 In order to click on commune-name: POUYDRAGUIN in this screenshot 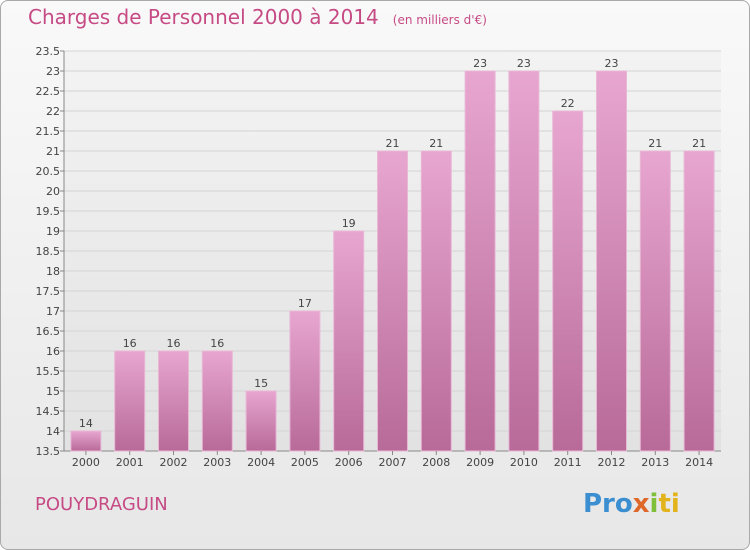, I will do `click(101, 504)`.